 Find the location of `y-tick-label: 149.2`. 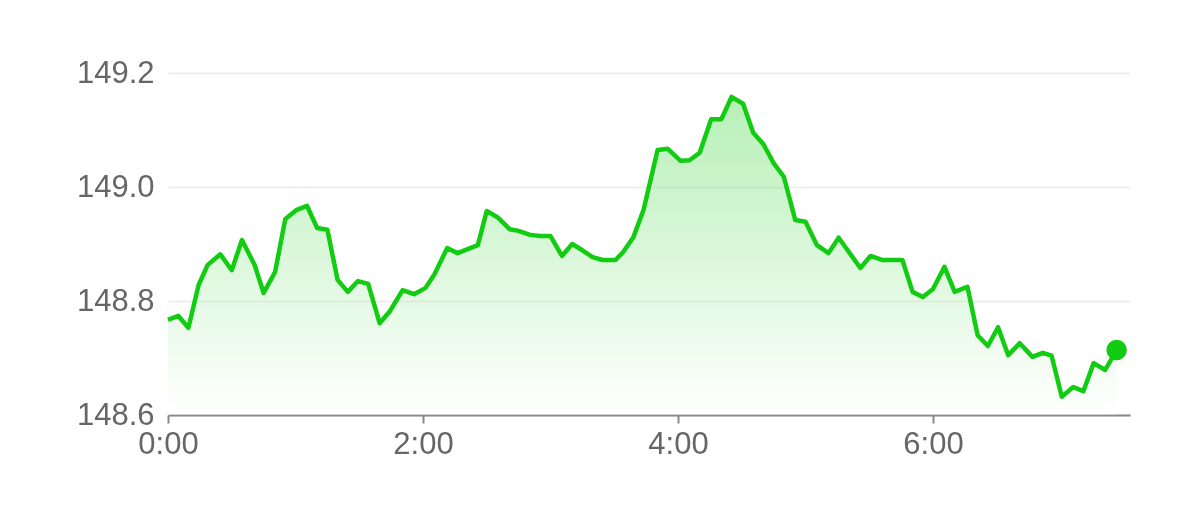

y-tick-label: 149.2 is located at coordinates (115, 72).